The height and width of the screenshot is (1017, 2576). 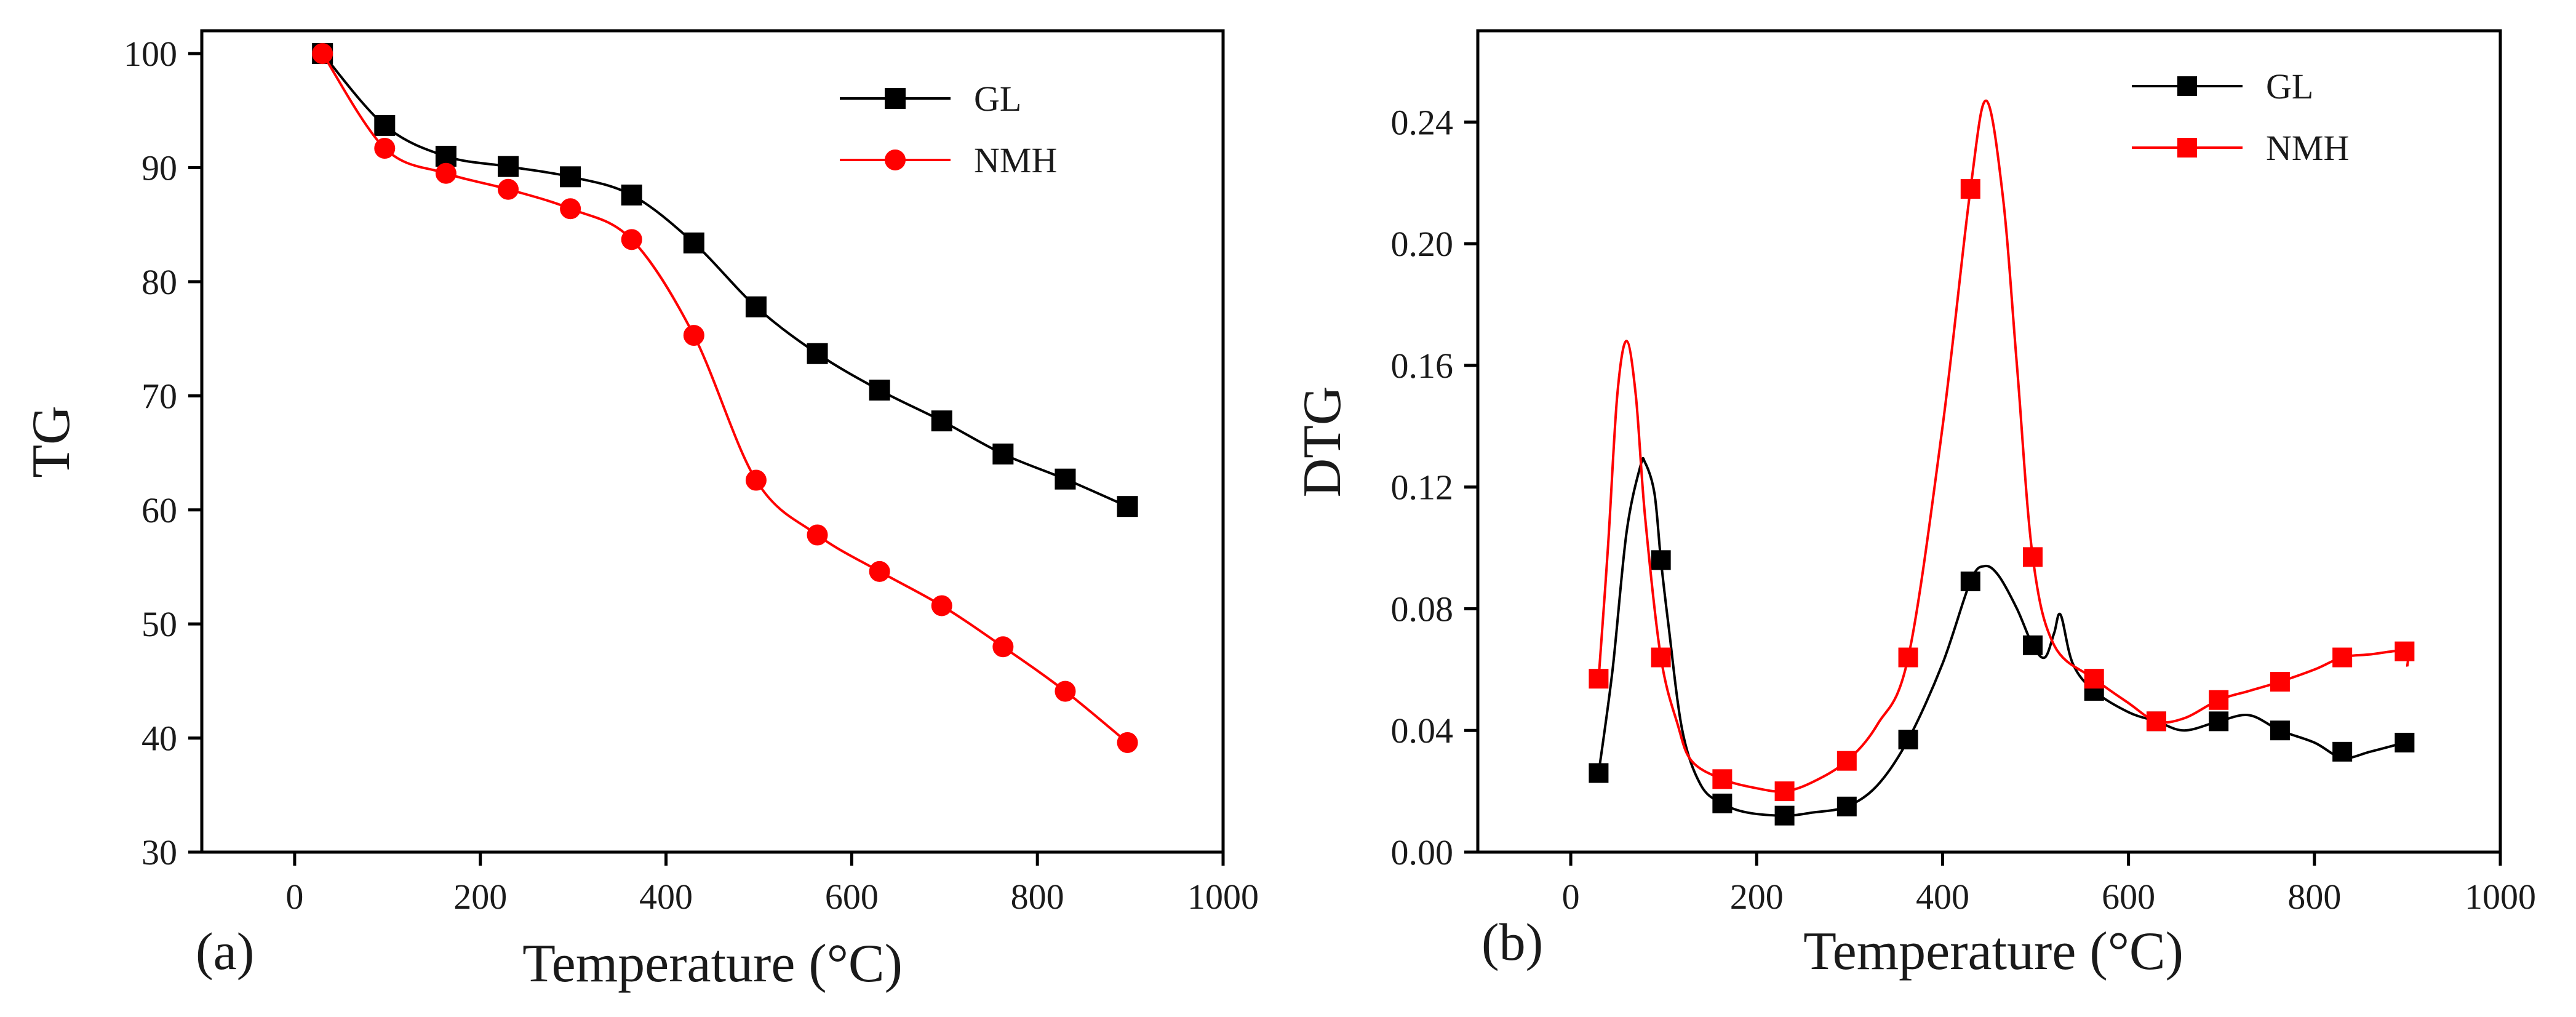 What do you see at coordinates (895, 98) in the screenshot?
I see `legend-marker-a-gl` at bounding box center [895, 98].